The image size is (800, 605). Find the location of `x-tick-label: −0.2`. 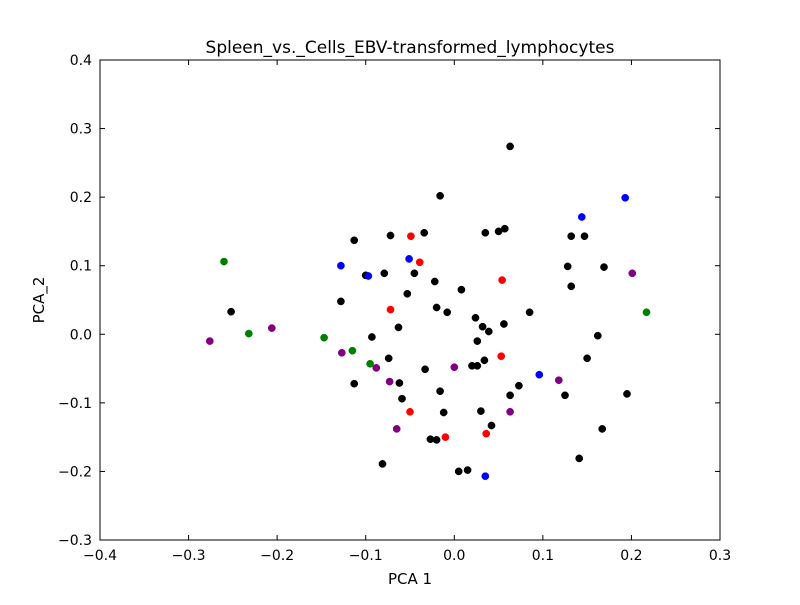

x-tick-label: −0.2 is located at coordinates (277, 556).